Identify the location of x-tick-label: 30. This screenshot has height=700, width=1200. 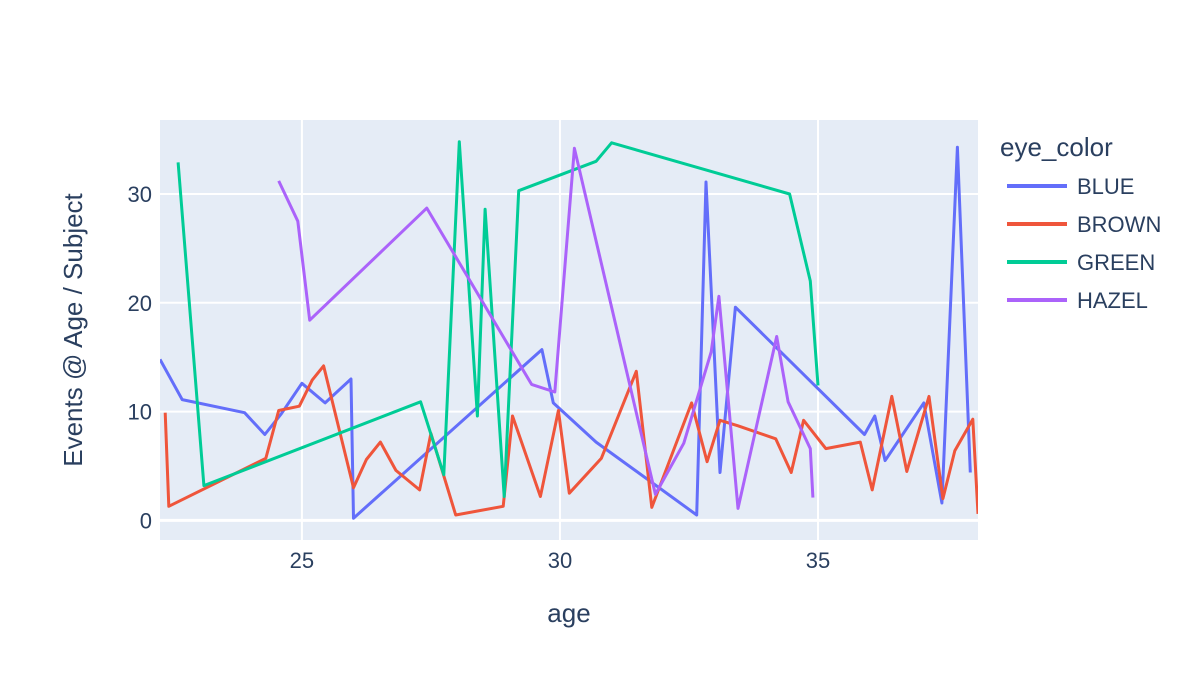
(560, 560).